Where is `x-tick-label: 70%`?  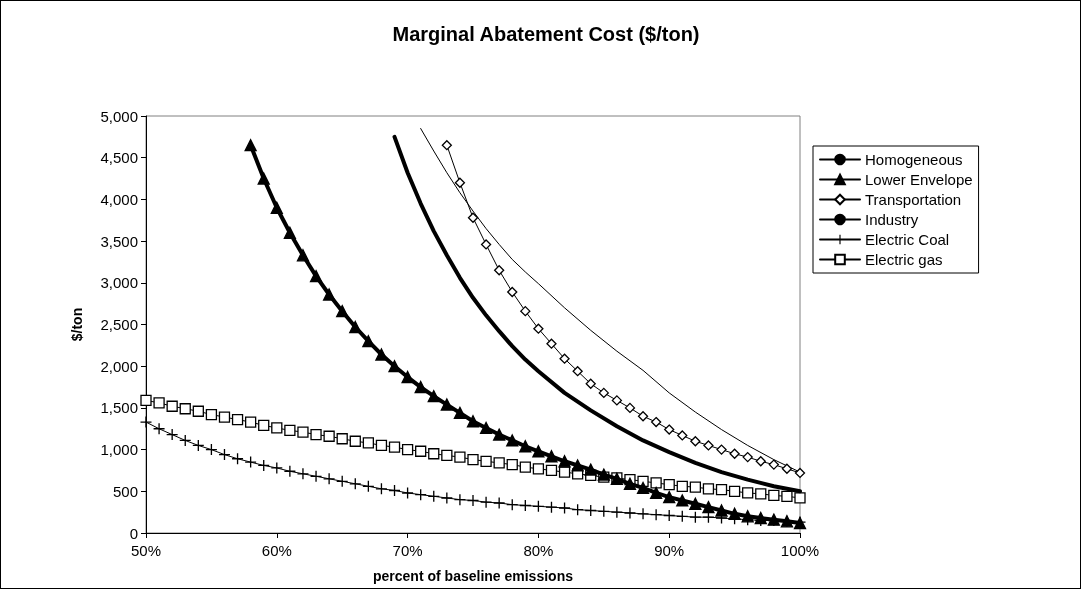
x-tick-label: 70% is located at coordinates (407, 550).